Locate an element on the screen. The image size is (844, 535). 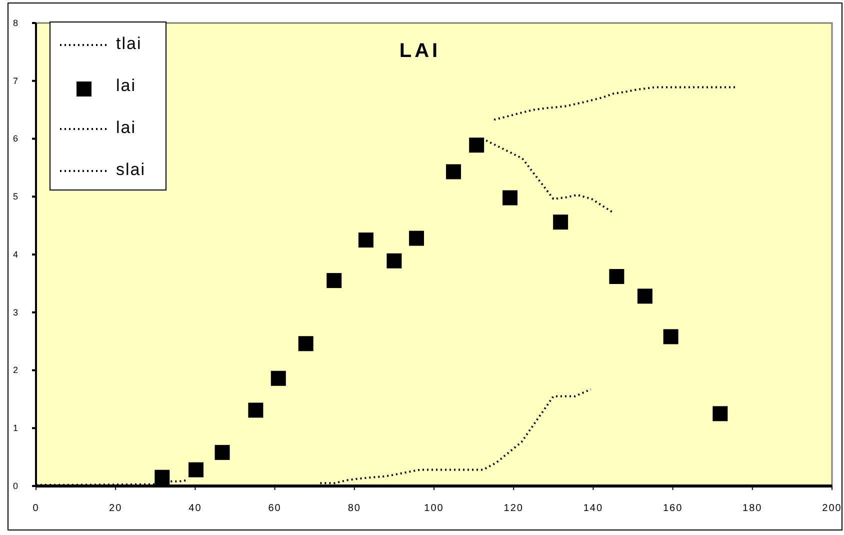
x-tick-label: 0 is located at coordinates (36, 508).